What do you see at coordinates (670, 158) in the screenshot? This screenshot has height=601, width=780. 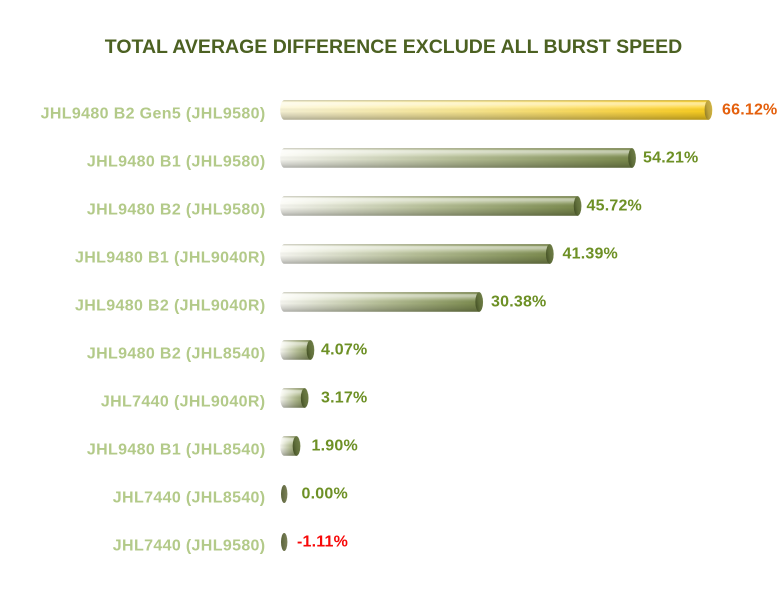 I see `svg-text: 54.21%` at bounding box center [670, 158].